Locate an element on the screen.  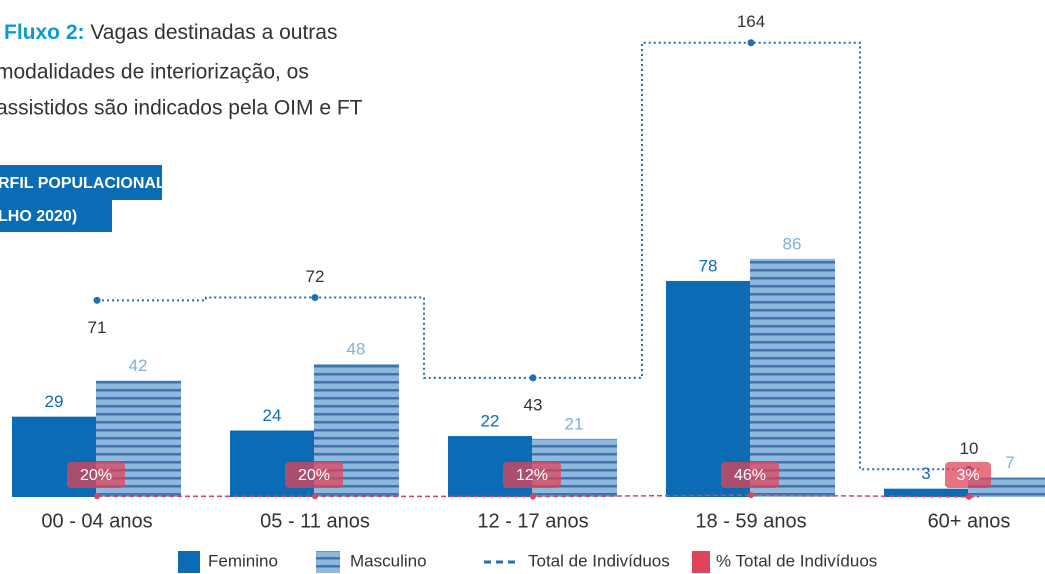
value-label: 7 is located at coordinates (1009, 462).